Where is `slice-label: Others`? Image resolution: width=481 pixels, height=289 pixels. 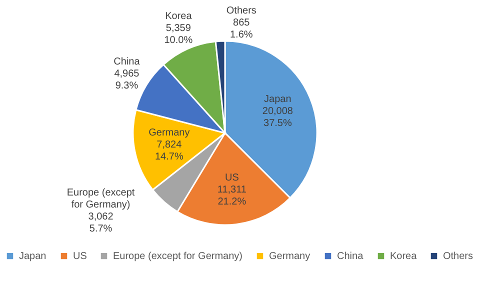
slice-label: Others is located at coordinates (241, 11).